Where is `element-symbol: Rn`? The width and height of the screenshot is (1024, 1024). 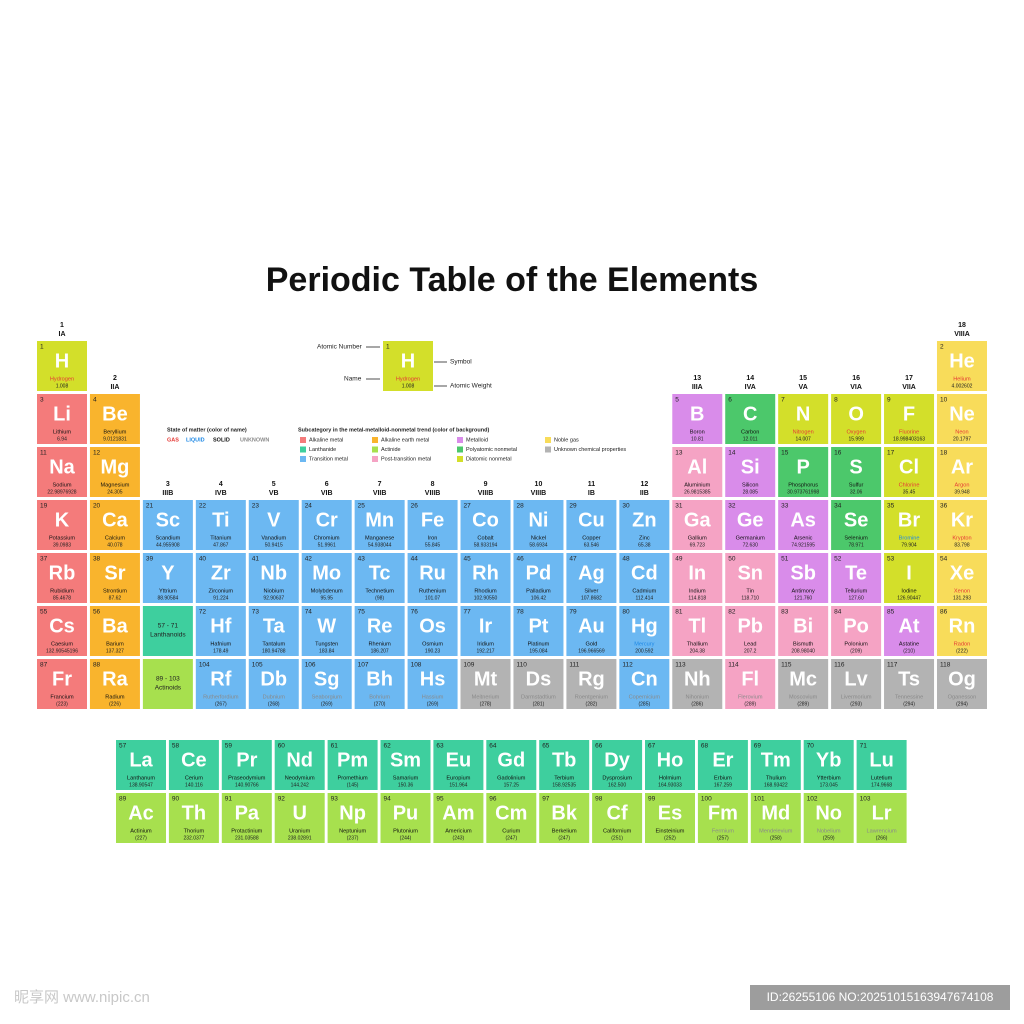
element-symbol: Rn is located at coordinates (962, 626).